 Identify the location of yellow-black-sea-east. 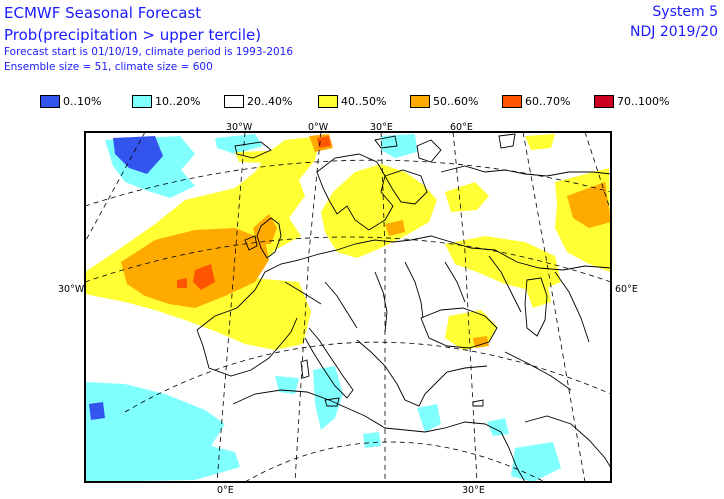
(471, 330).